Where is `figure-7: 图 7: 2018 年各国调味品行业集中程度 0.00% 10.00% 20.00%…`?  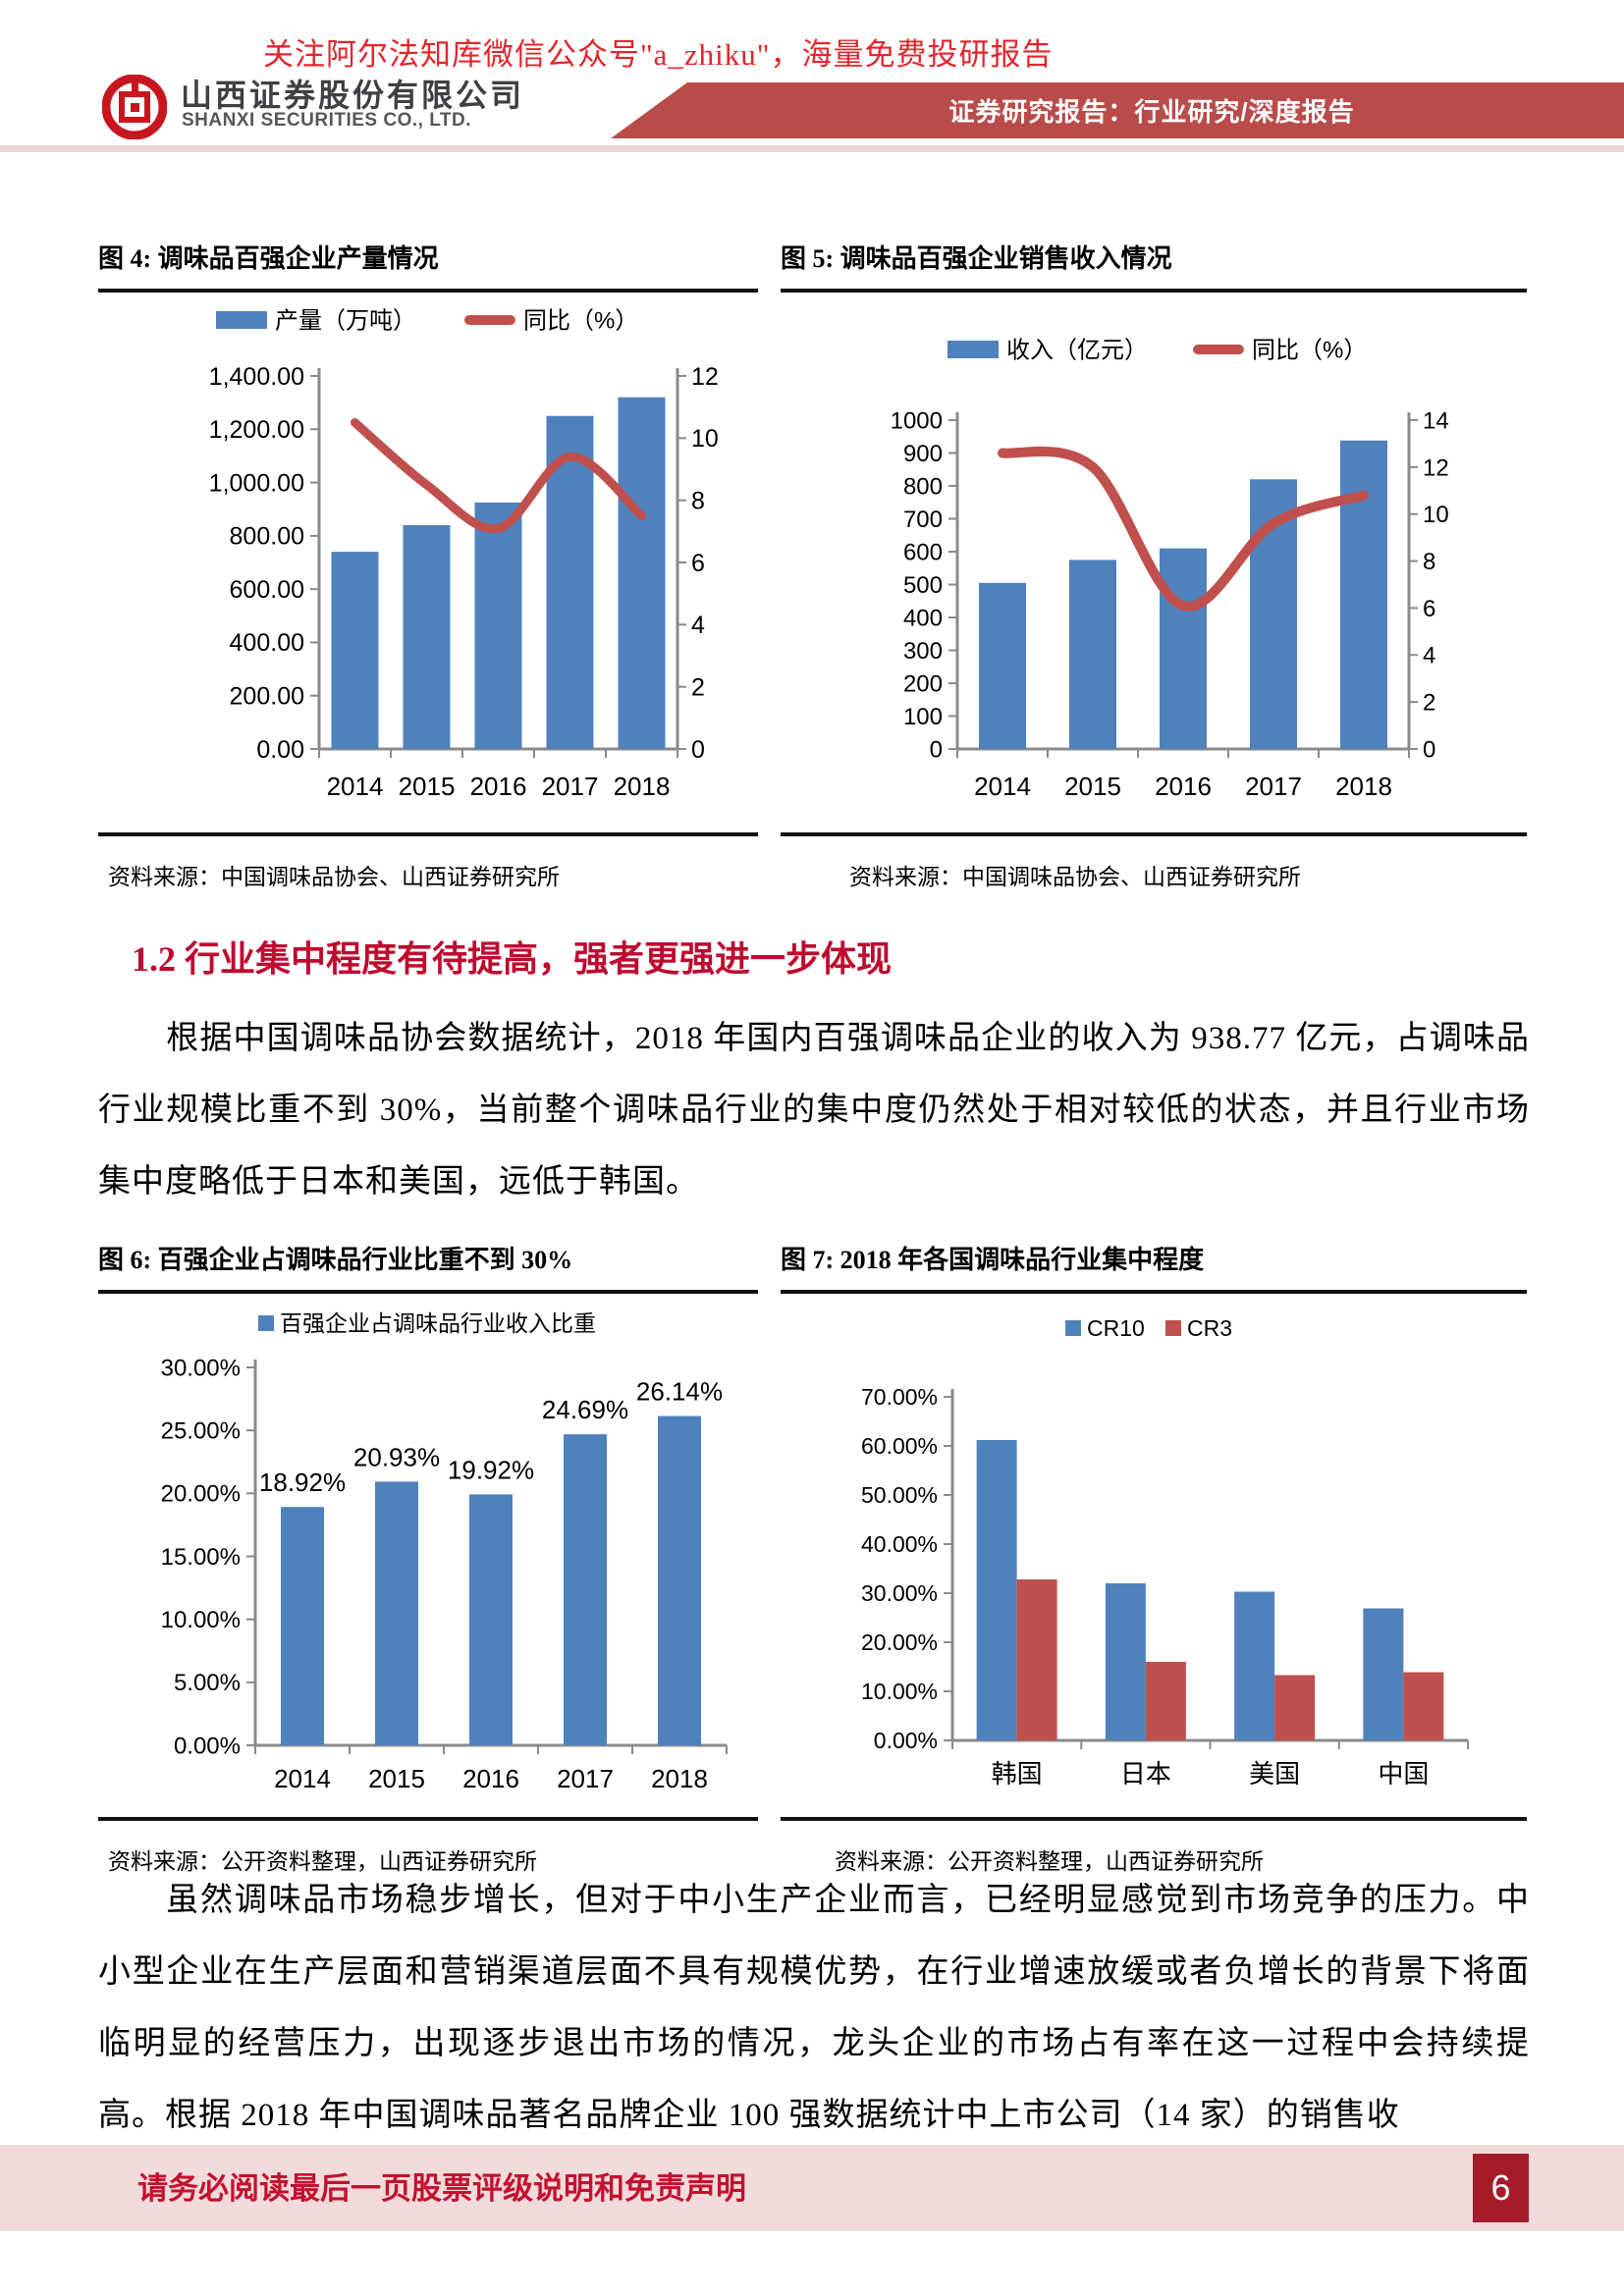 figure-7: 图 7: 2018 年各国调味品行业集中程度 0.00% 10.00% 20.00%… is located at coordinates (1154, 1558).